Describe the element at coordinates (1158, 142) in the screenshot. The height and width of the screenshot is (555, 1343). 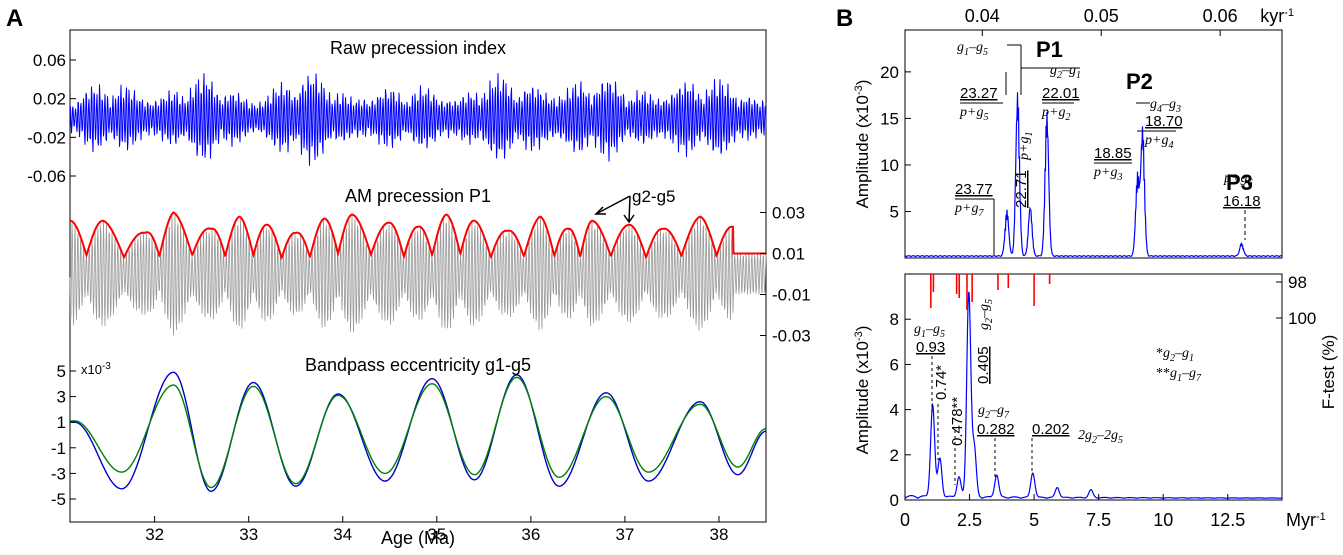
I see `term-p-g4: p+g4` at that location.